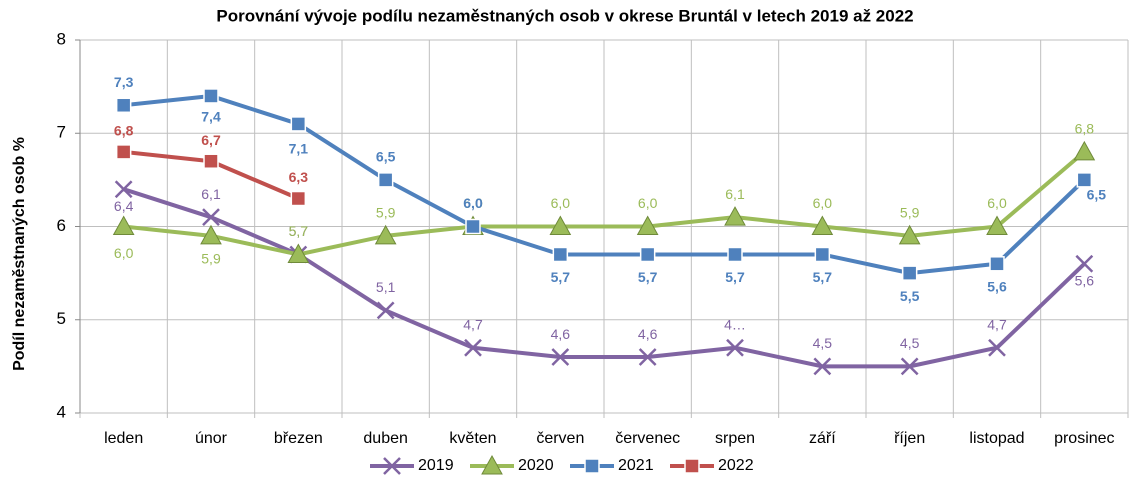 Image resolution: width=1129 pixels, height=479 pixels. I want to click on x-tick-label: listopad, so click(996, 438).